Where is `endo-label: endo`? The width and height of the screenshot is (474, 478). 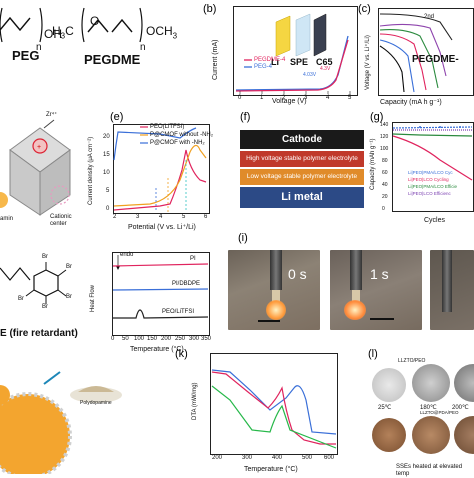 endo-label: endo is located at coordinates (127, 255).